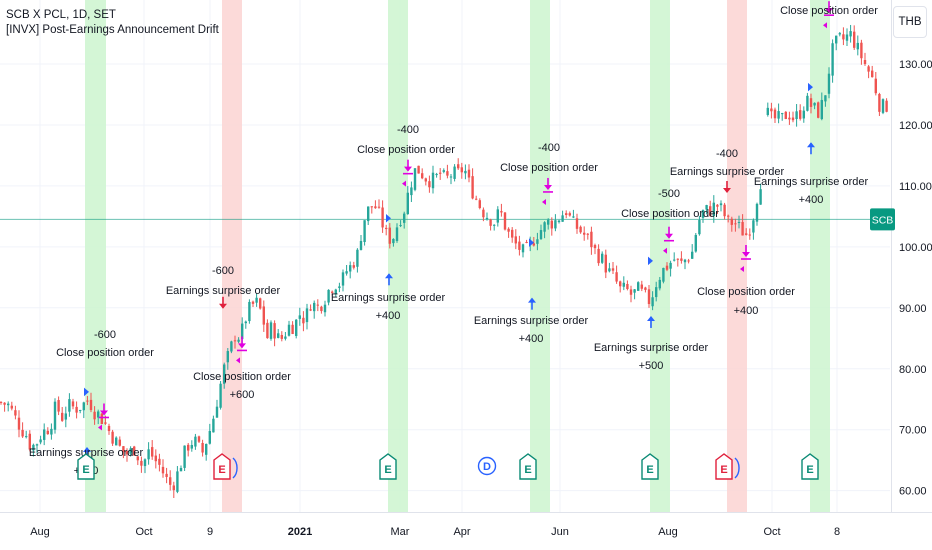  Describe the element at coordinates (531, 242) in the screenshot. I see `entry-flag-icon` at that location.